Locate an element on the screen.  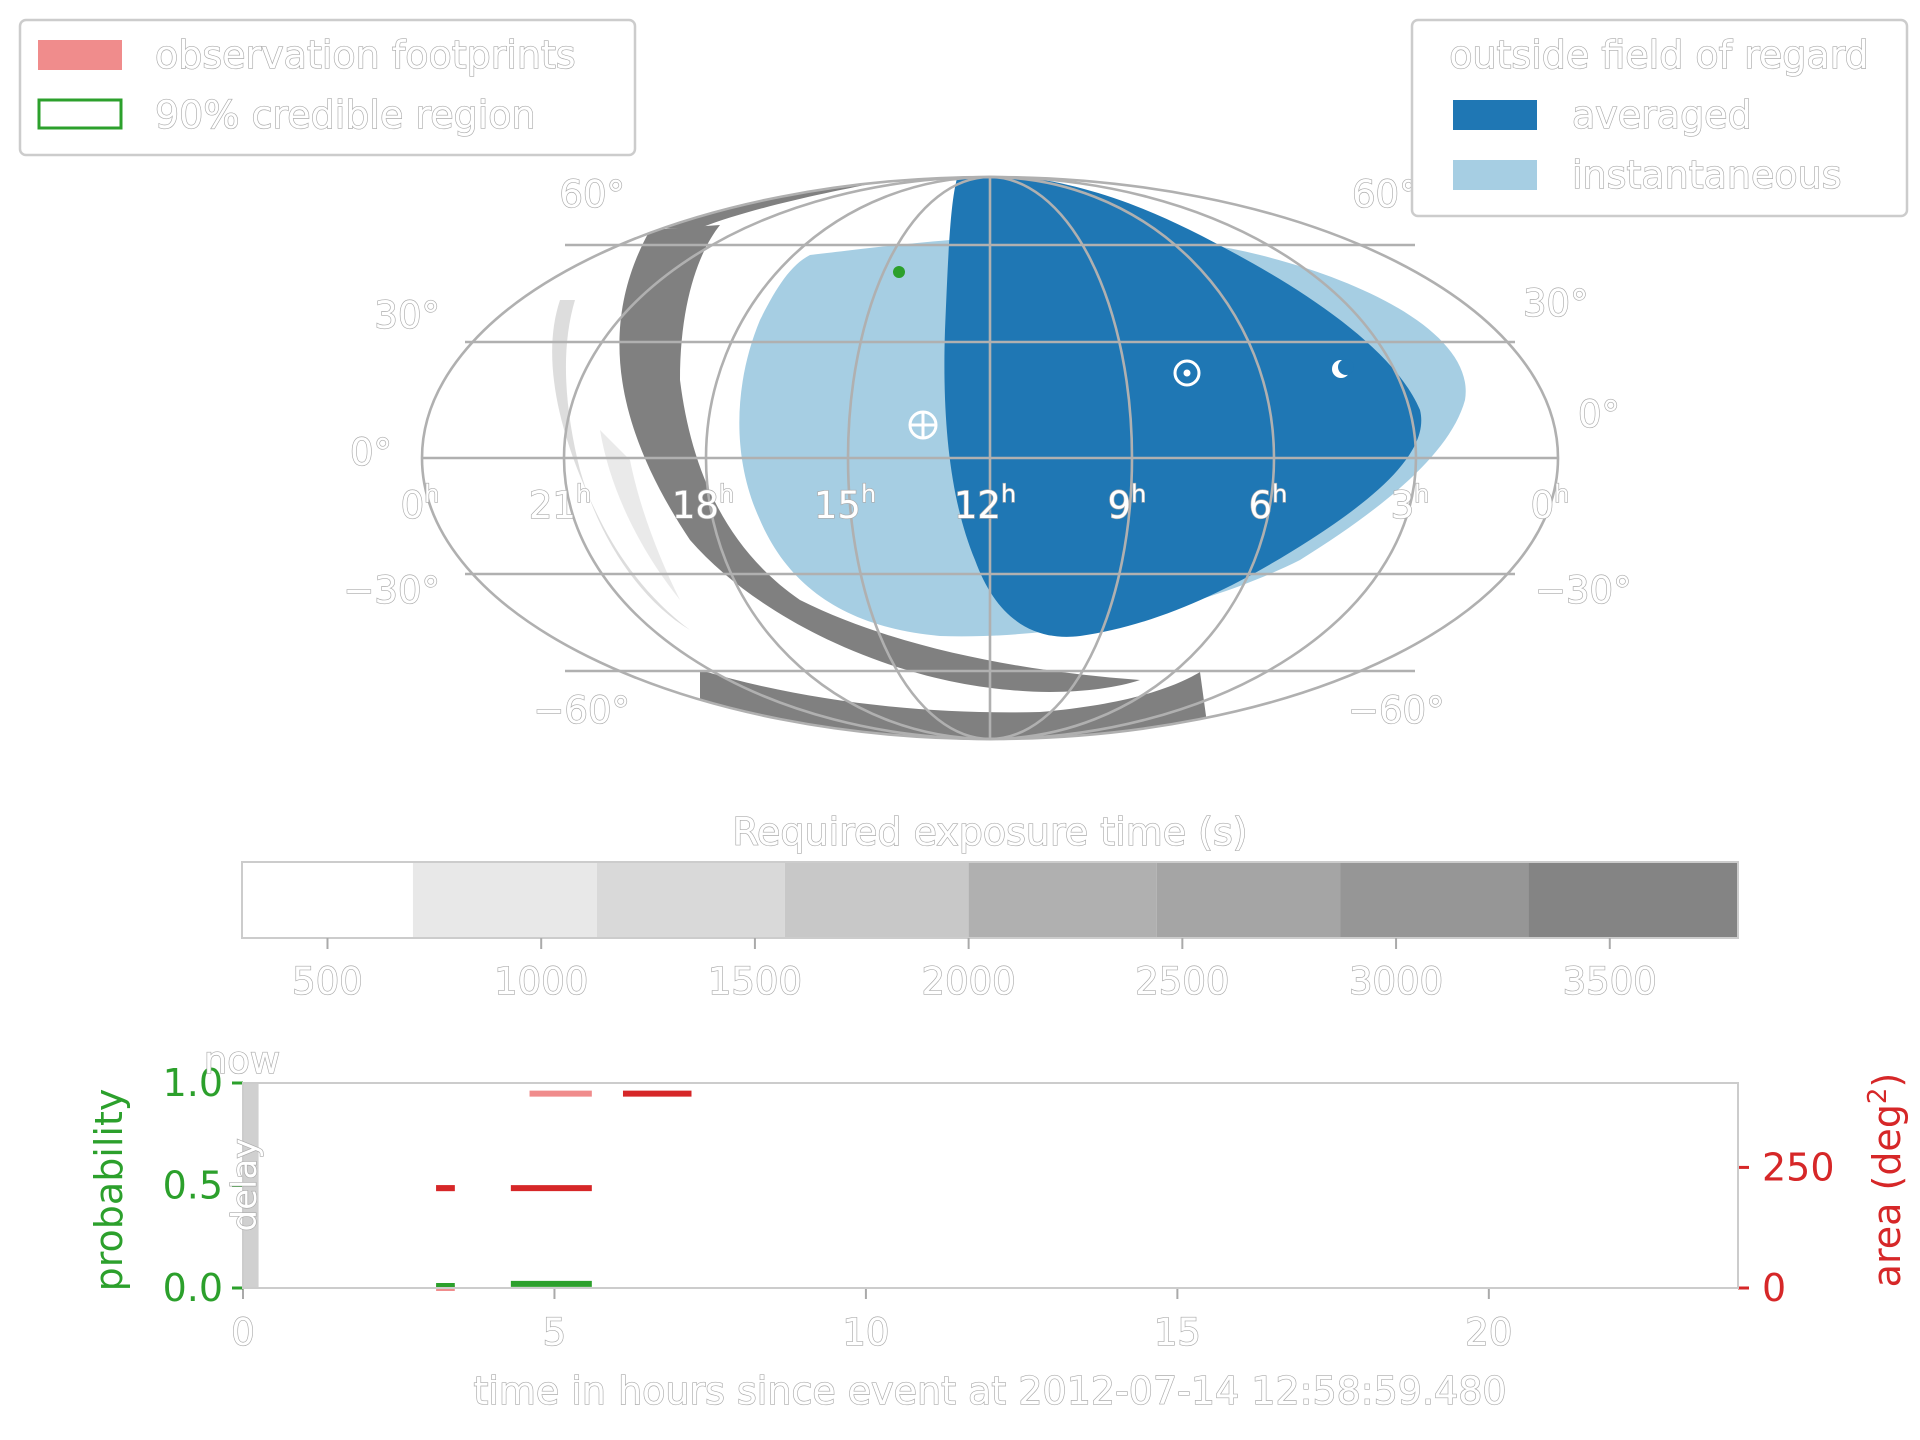
probability-tick-label: 0.0 is located at coordinates (193, 1288).